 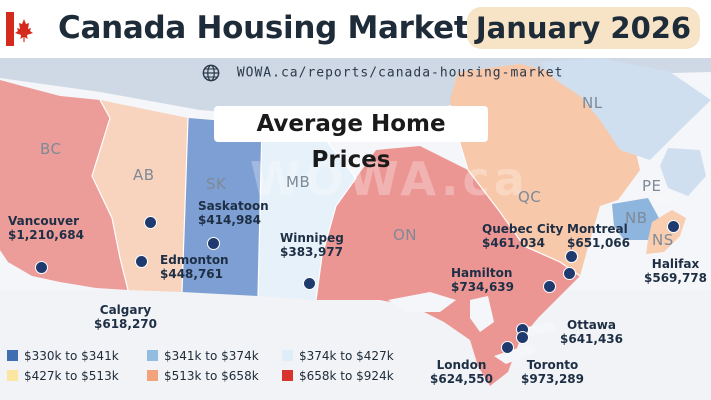 What do you see at coordinates (405, 235) in the screenshot?
I see `province-label-on: ON` at bounding box center [405, 235].